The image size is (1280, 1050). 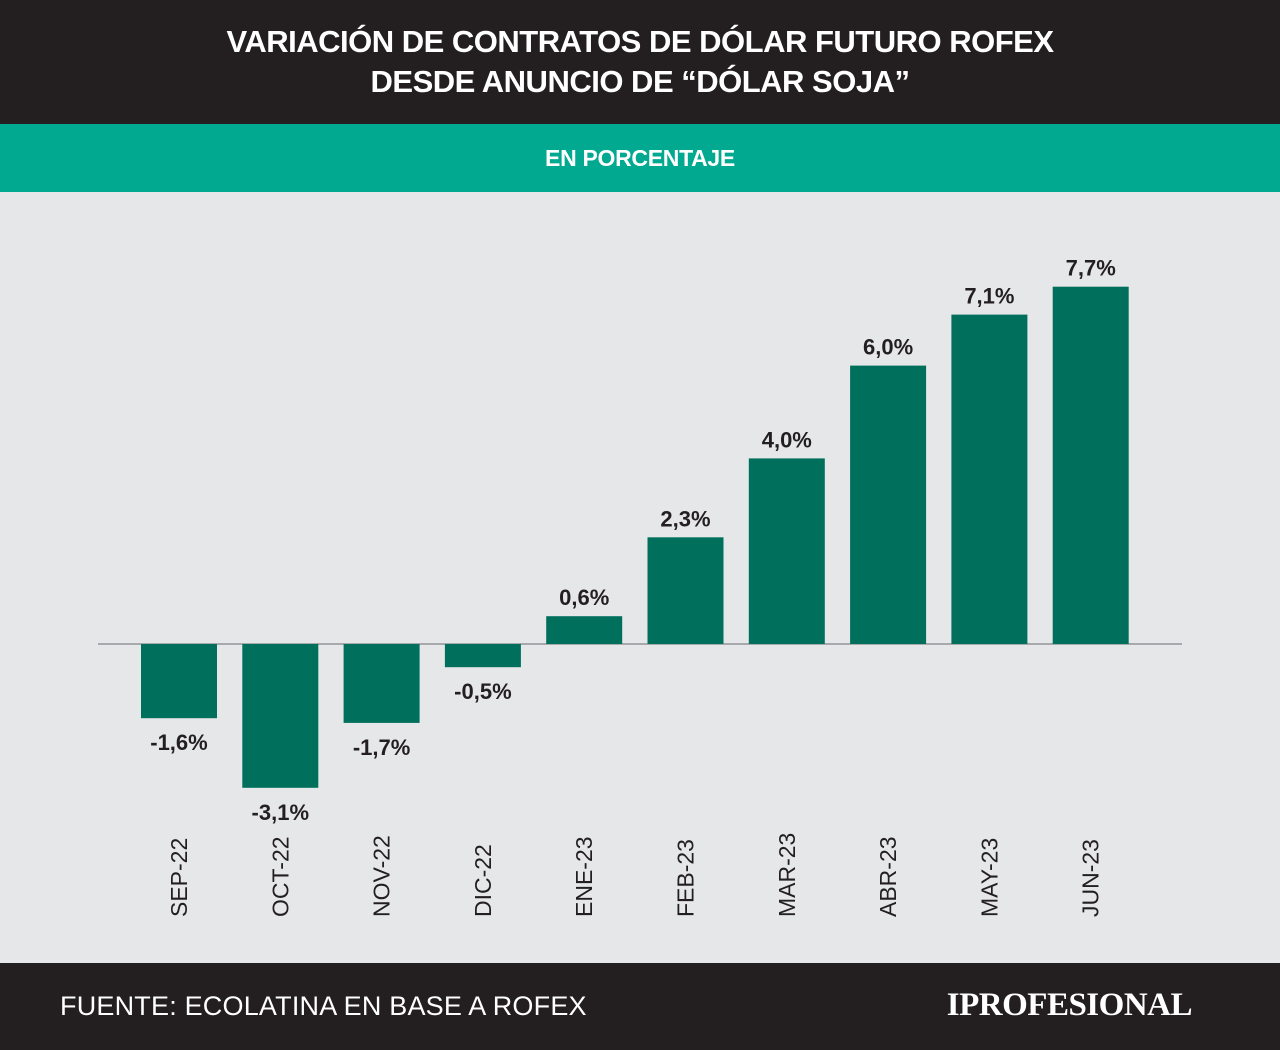 I want to click on data-label-feb-23: 2,3%, so click(x=685, y=518).